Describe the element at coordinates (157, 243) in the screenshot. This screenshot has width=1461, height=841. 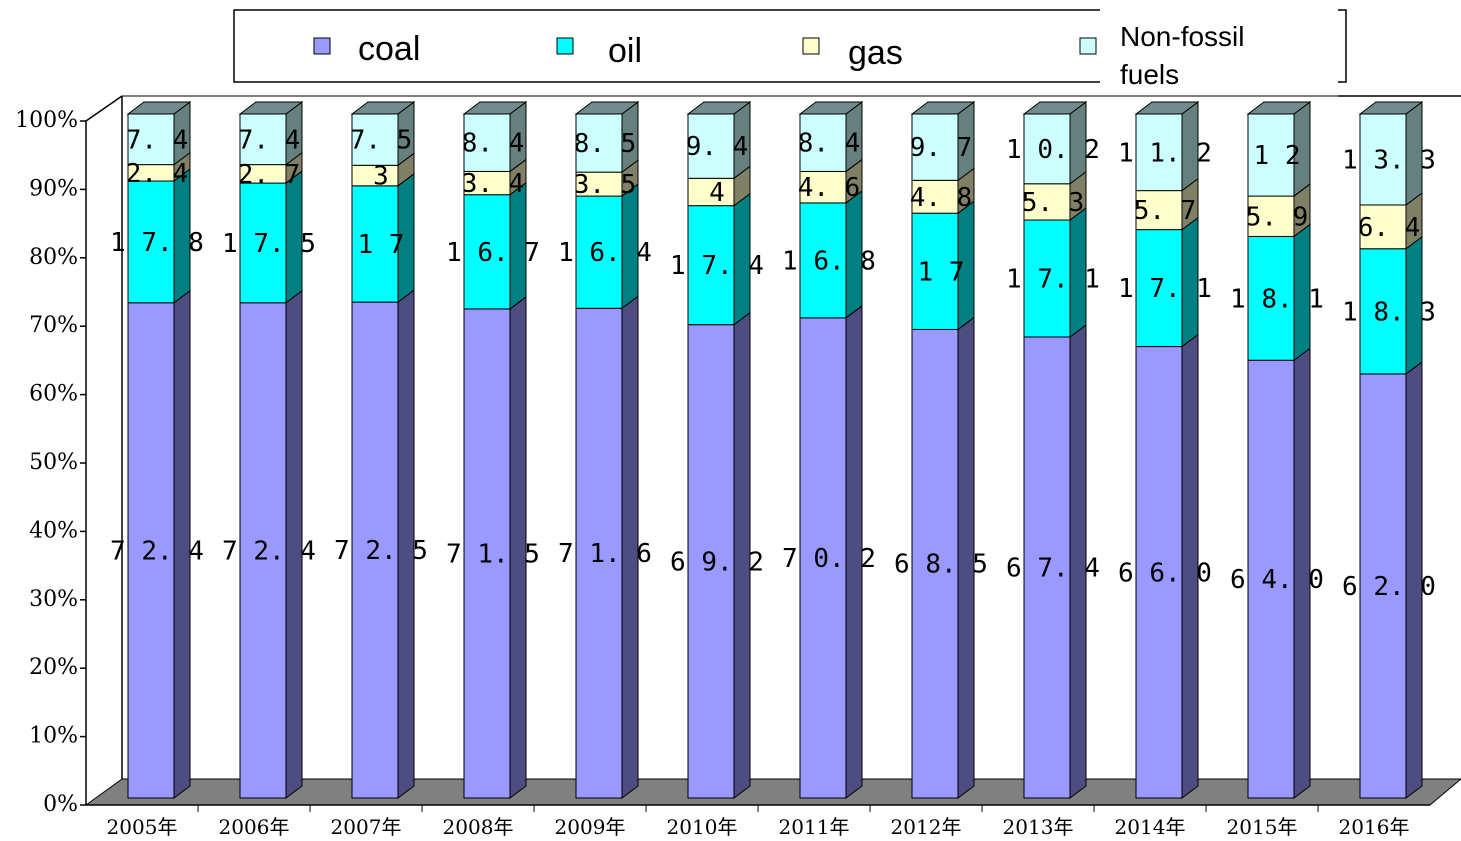
I see `data-label-oil: 1 7. 8` at that location.